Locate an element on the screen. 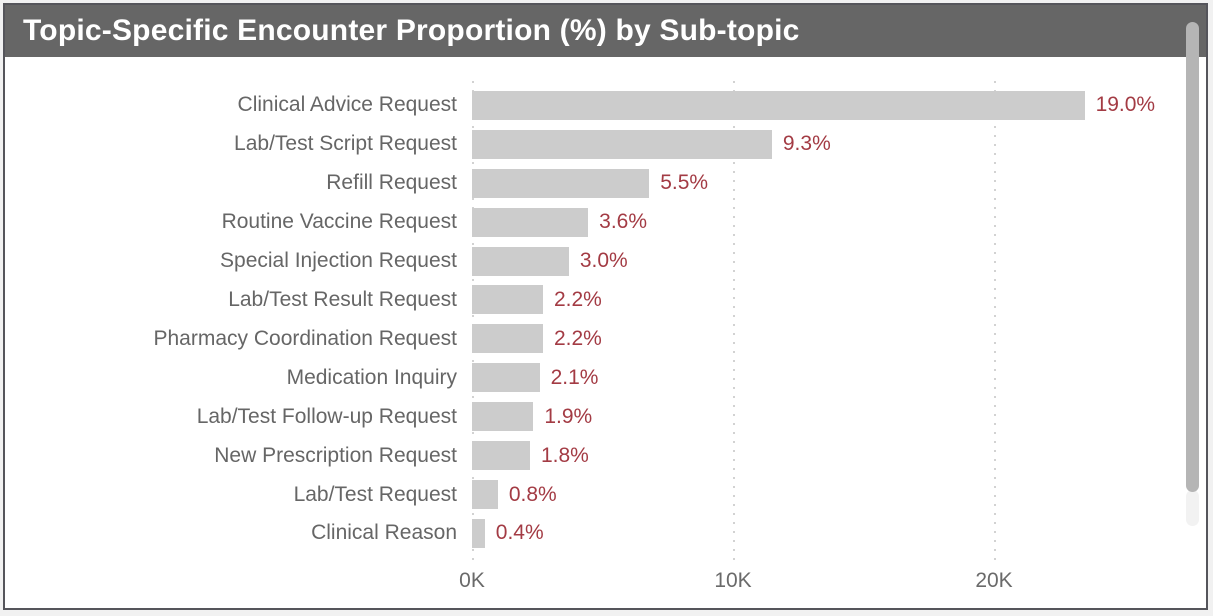 The image size is (1213, 616). category-label: Pharmacy Coordination Request is located at coordinates (305, 338).